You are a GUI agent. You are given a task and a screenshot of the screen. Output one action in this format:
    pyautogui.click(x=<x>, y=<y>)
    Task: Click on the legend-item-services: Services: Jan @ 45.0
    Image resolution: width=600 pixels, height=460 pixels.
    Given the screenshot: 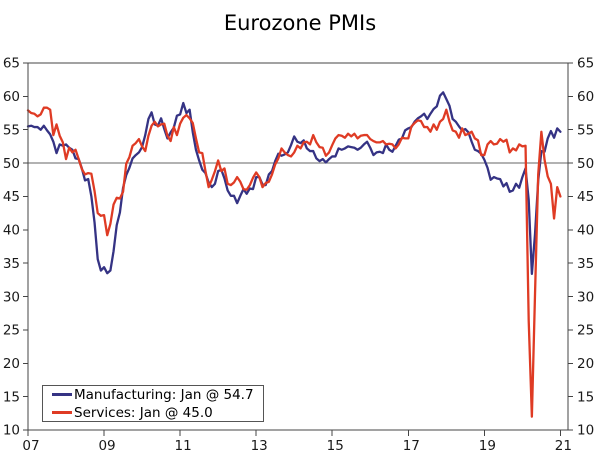 What is the action you would take?
    pyautogui.click(x=157, y=413)
    